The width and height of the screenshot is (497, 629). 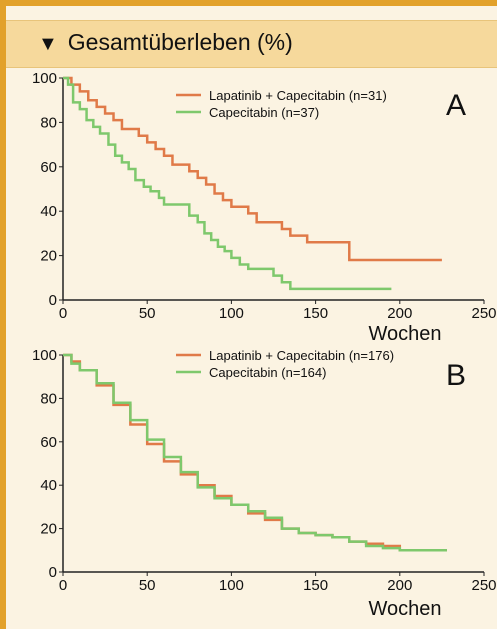 What do you see at coordinates (267, 372) in the screenshot?
I see `legend-label-1: Capecitabin (n=164)` at bounding box center [267, 372].